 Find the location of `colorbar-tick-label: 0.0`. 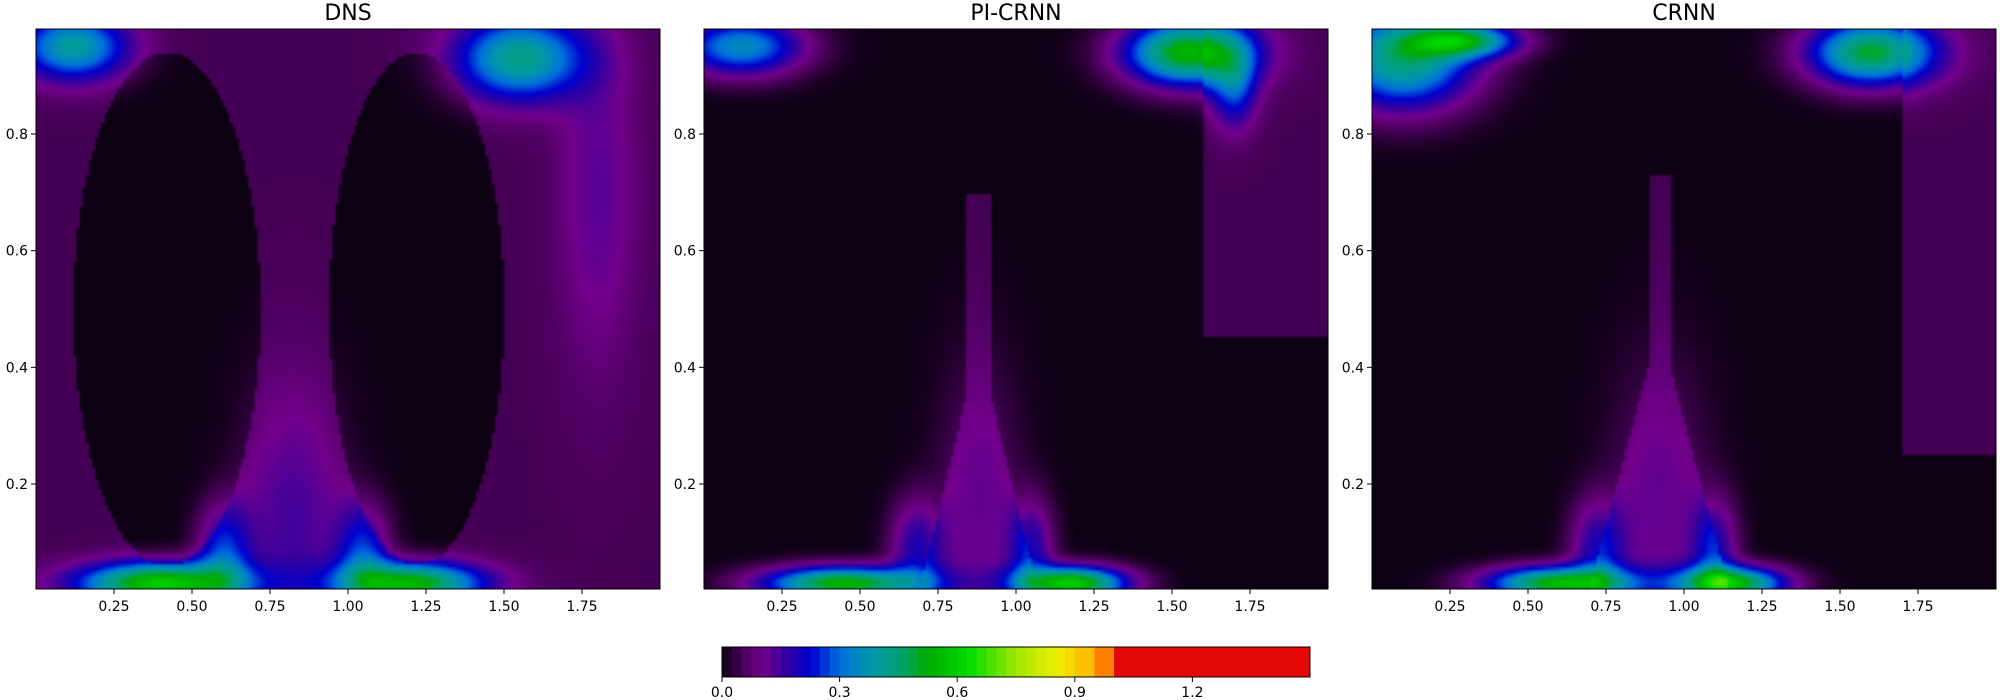

colorbar-tick-label: 0.0 is located at coordinates (722, 692).